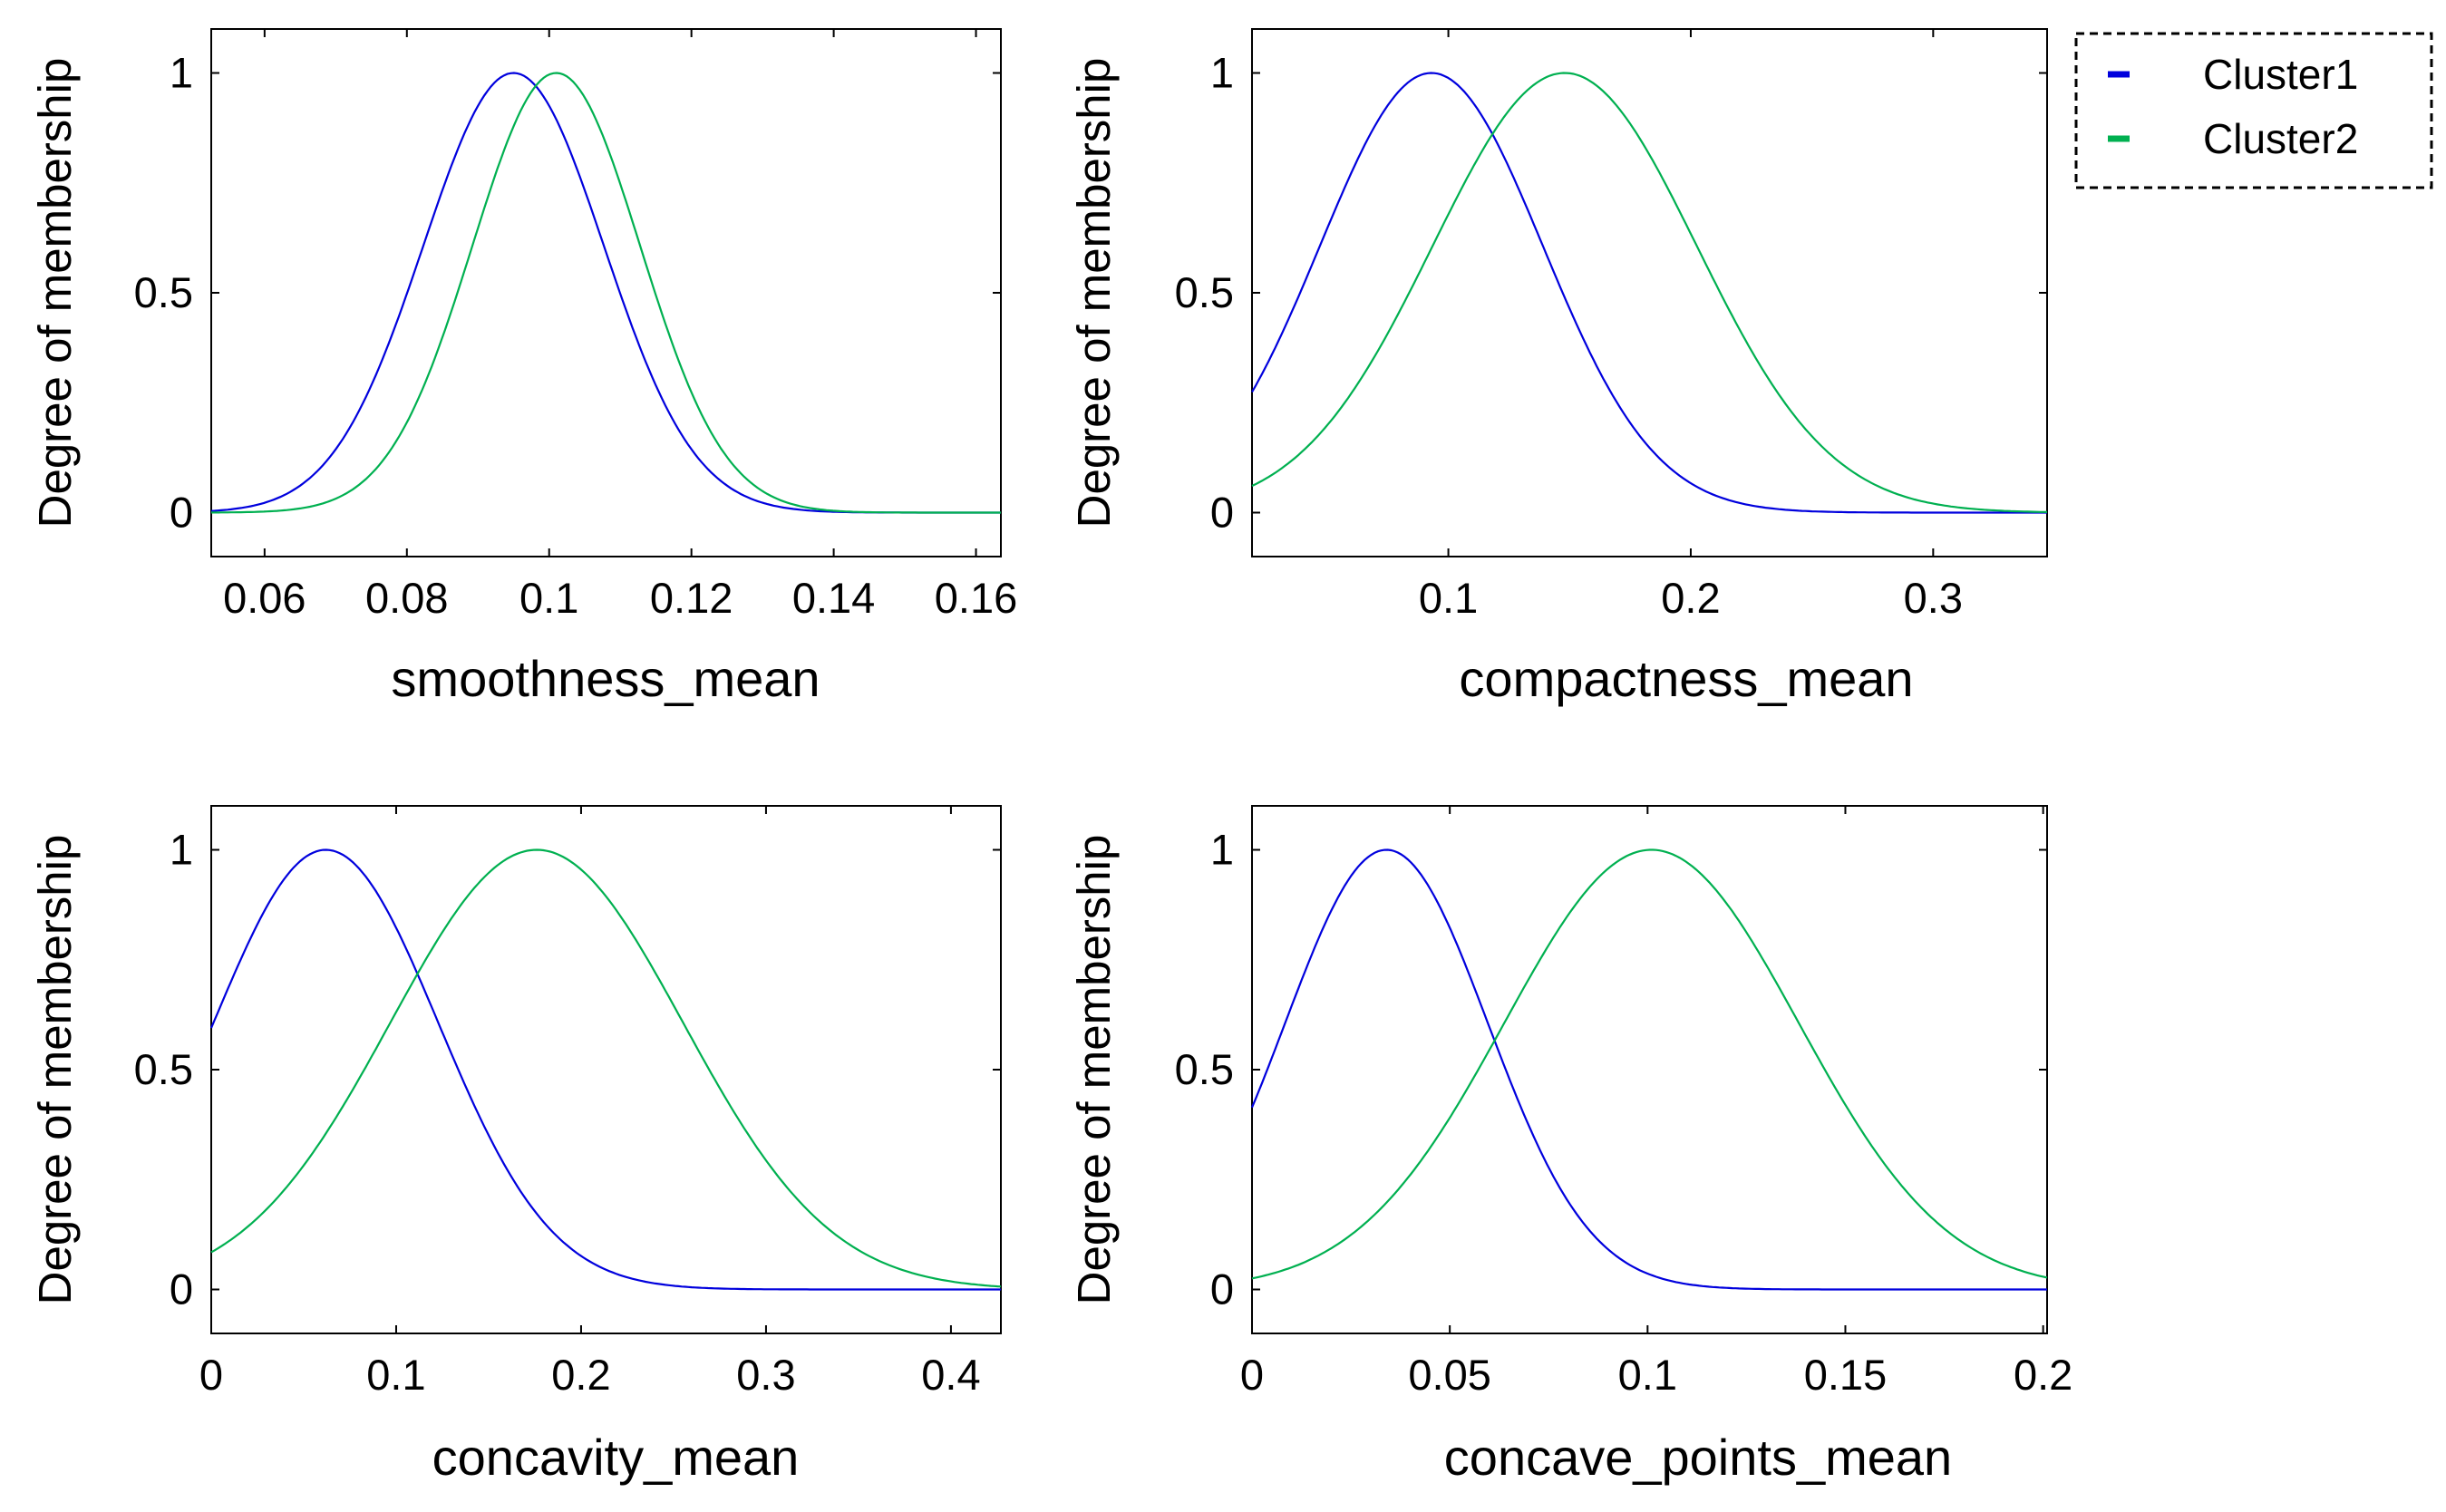 This screenshot has height=1512, width=2446. Describe the element at coordinates (976, 598) in the screenshot. I see `x-tick-label: 0.16` at that location.